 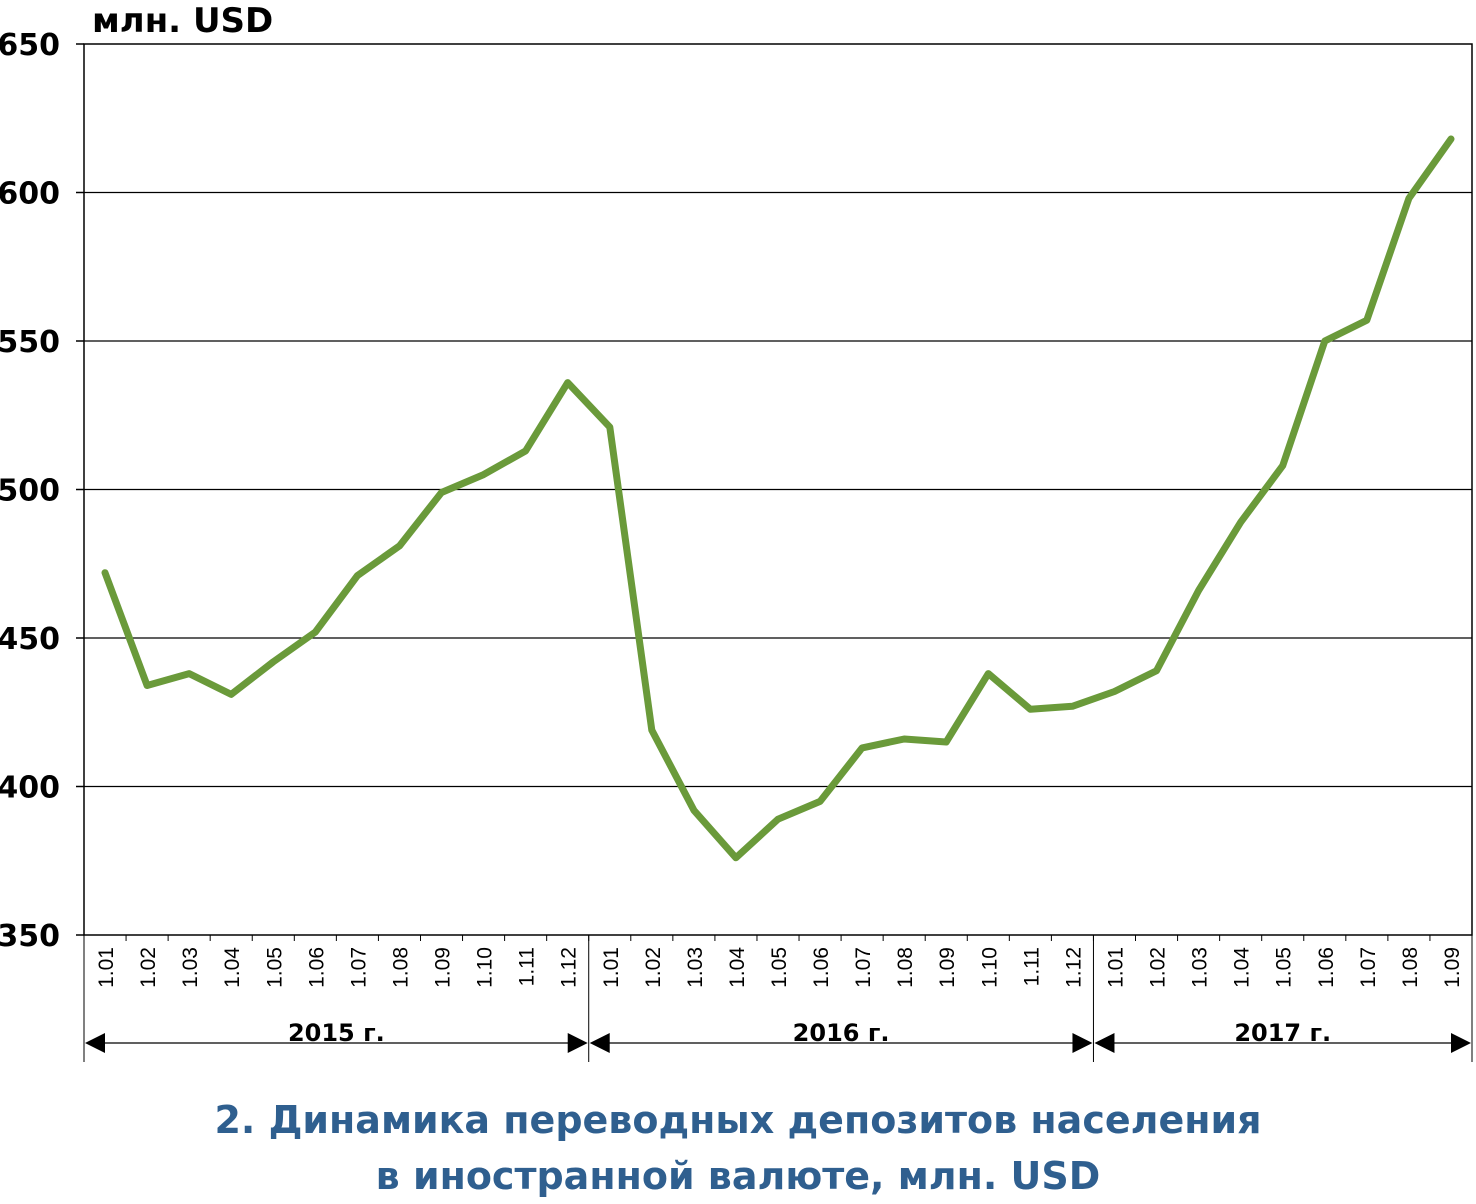 What do you see at coordinates (336, 1033) in the screenshot?
I see `year-label: 2015 г.` at bounding box center [336, 1033].